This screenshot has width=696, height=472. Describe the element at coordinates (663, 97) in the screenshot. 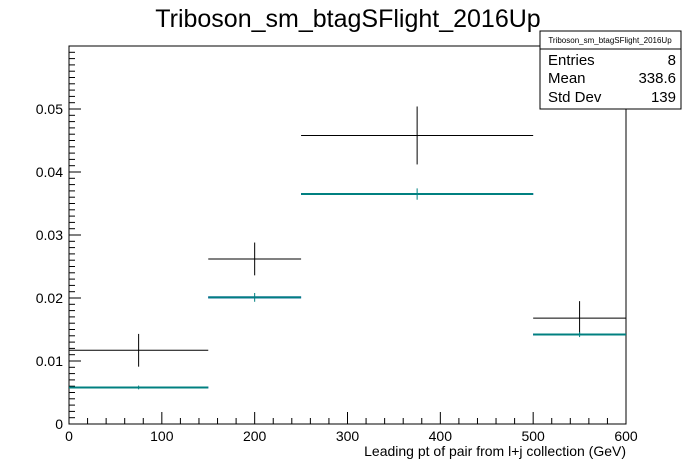

I see `stats-stddev-value: 139` at that location.